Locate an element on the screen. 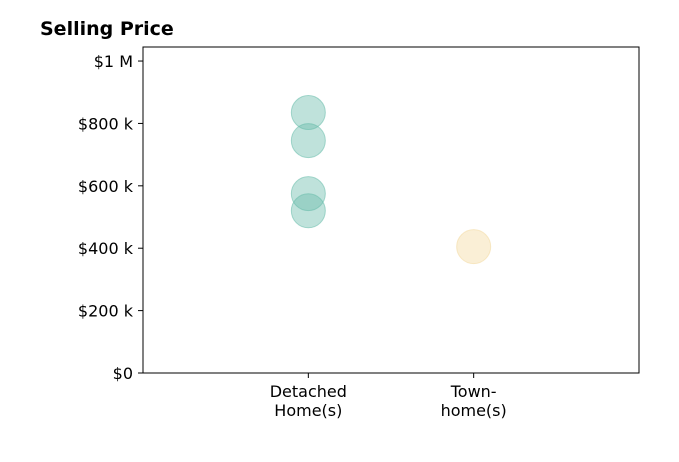 This screenshot has height=462, width=679. y-tick-label: $1 M is located at coordinates (113, 61).